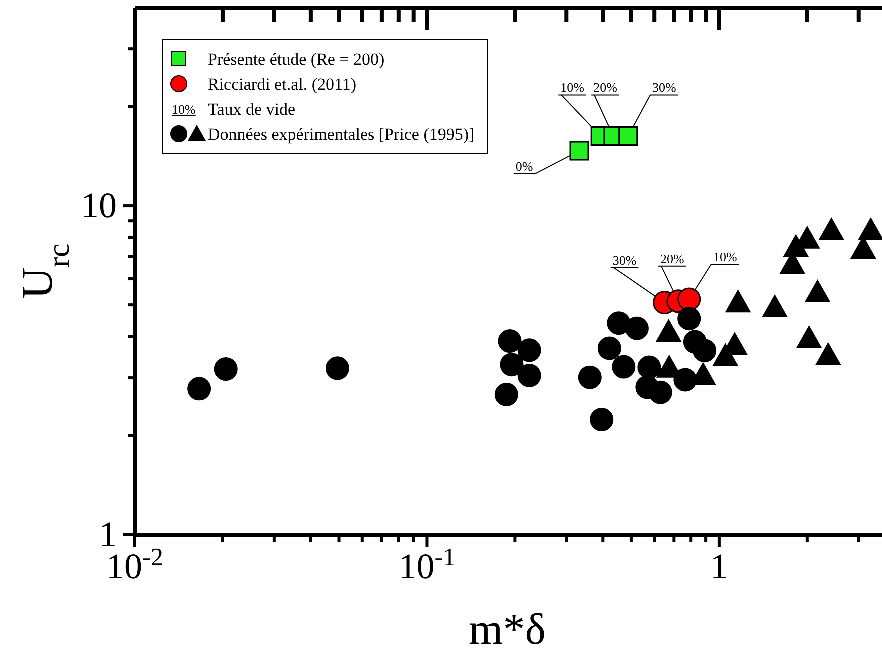 The width and height of the screenshot is (882, 651). What do you see at coordinates (719, 566) in the screenshot?
I see `x-tick-label: 1` at bounding box center [719, 566].